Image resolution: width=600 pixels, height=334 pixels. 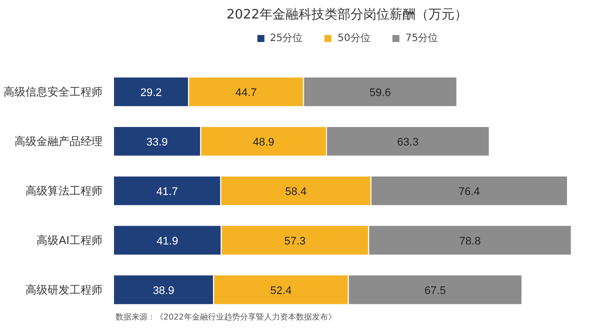 What do you see at coordinates (380, 92) in the screenshot?
I see `data-label: 59.6` at bounding box center [380, 92].